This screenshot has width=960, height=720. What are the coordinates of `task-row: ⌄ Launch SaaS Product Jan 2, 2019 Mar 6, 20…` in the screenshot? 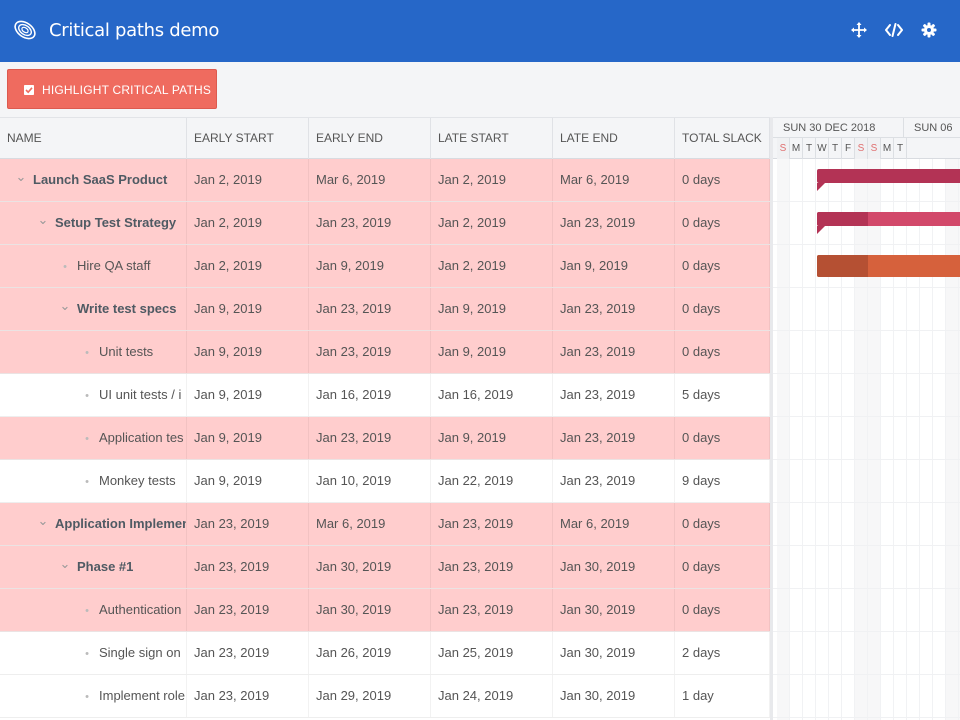 It's located at (385, 180).